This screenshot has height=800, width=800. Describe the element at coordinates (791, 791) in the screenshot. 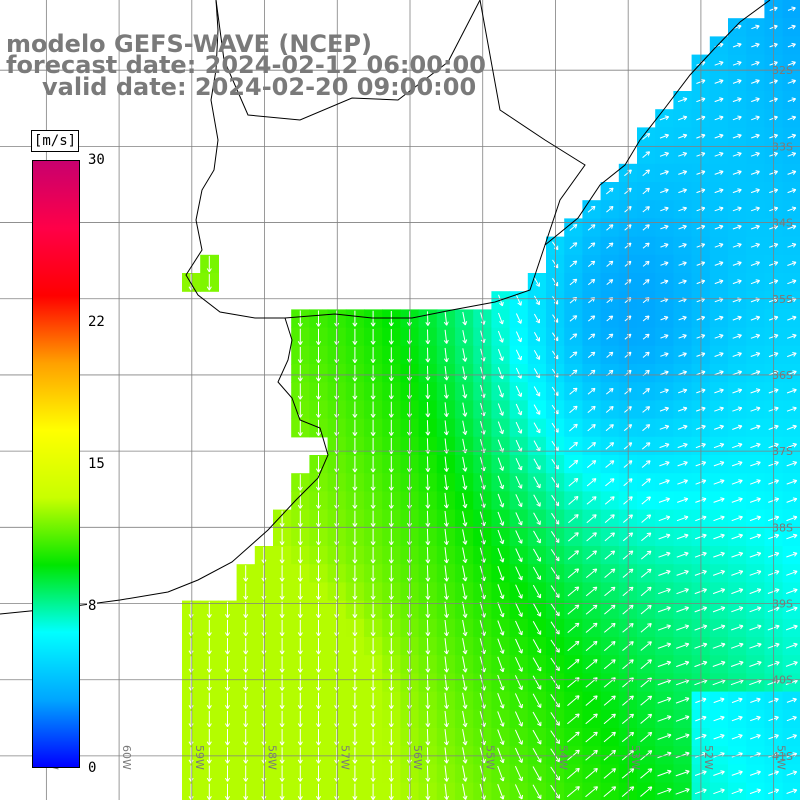

I see `wind-cell` at that location.